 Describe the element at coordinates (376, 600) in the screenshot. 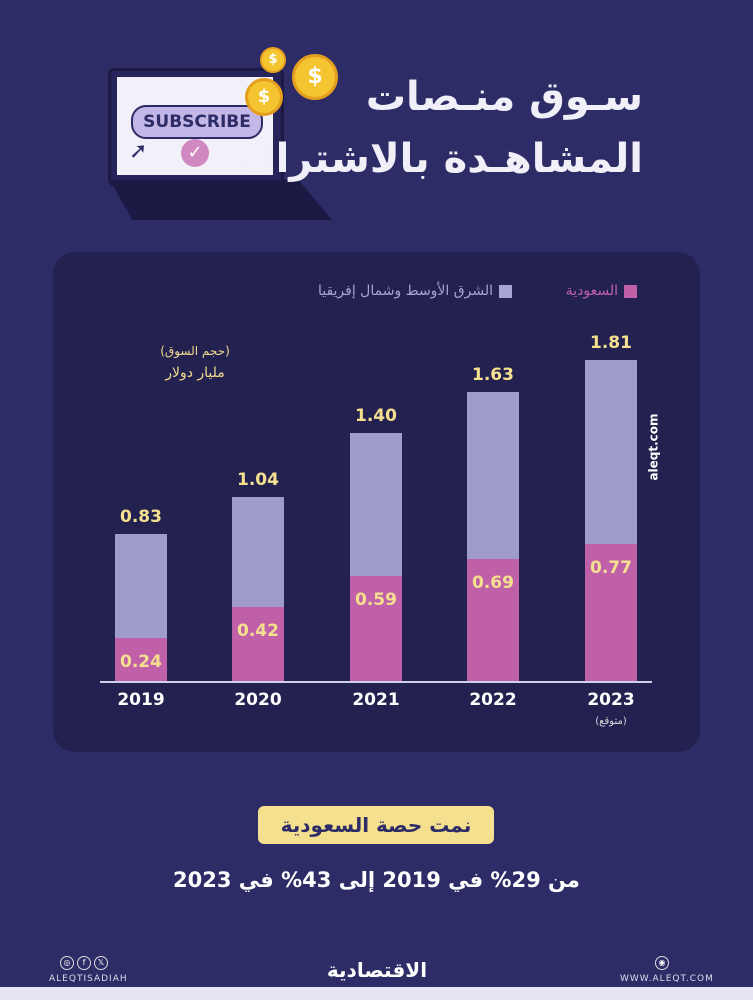

I see `saudi-label: 0.59` at that location.